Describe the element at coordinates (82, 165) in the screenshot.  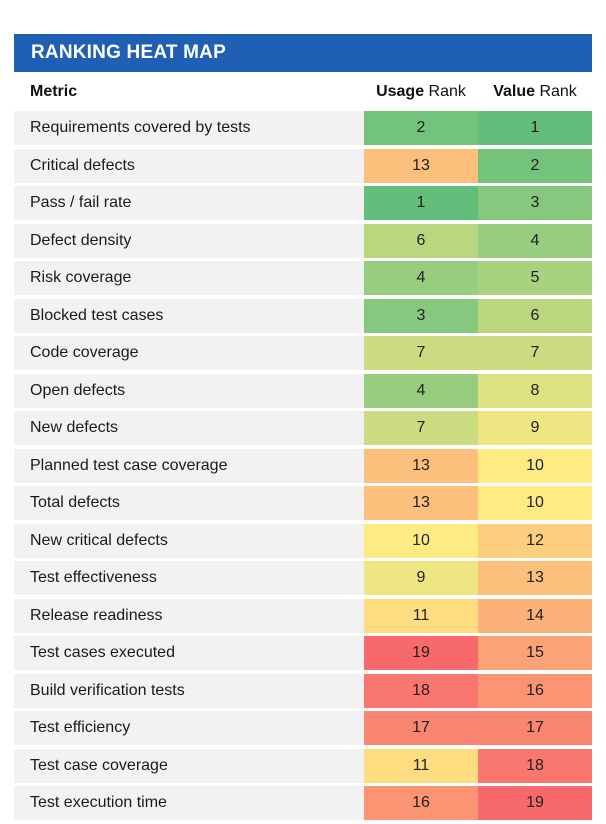
I see `metric-label: Critical defects` at that location.